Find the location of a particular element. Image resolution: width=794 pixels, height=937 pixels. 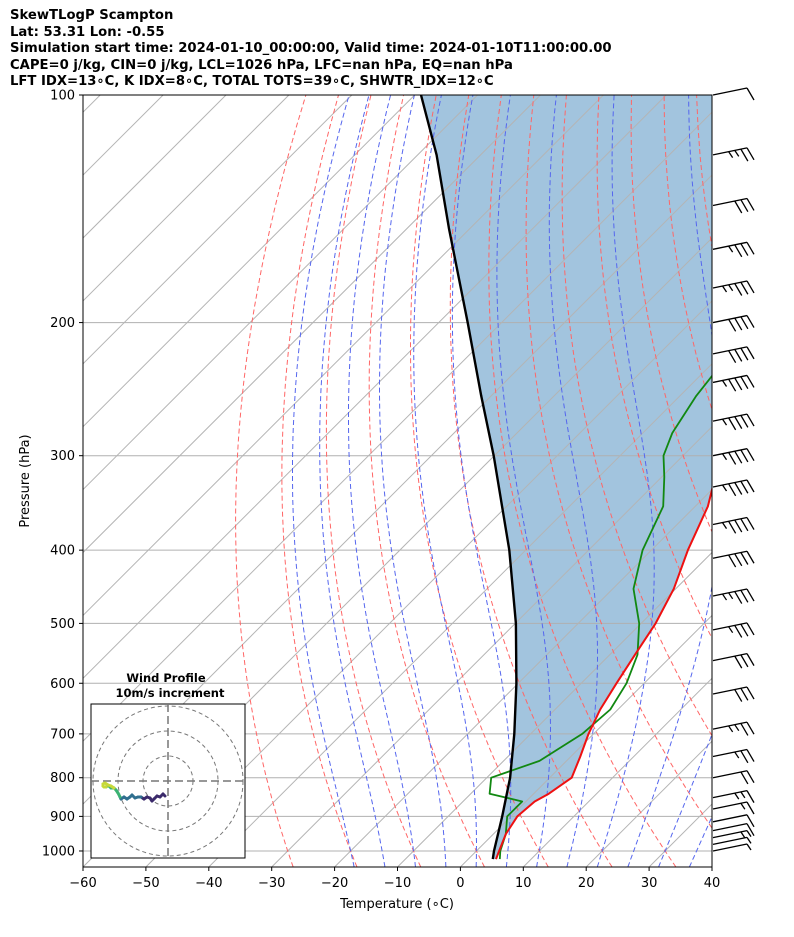

moist-adiabat--5 is located at coordinates (413, 481).